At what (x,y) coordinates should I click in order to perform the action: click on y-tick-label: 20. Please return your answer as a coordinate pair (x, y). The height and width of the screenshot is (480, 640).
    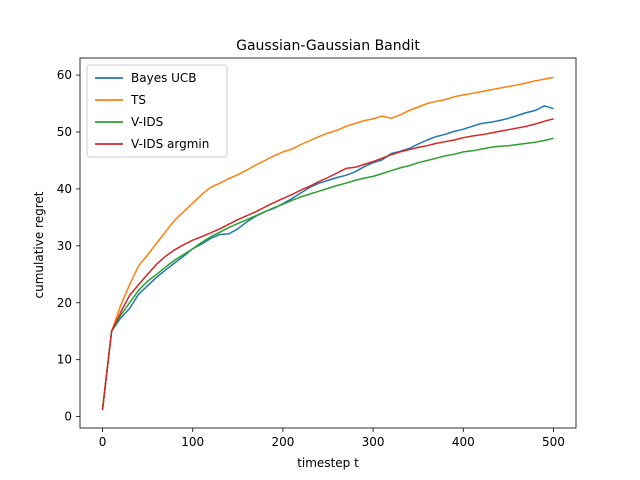
    Looking at the image, I should click on (64, 303).